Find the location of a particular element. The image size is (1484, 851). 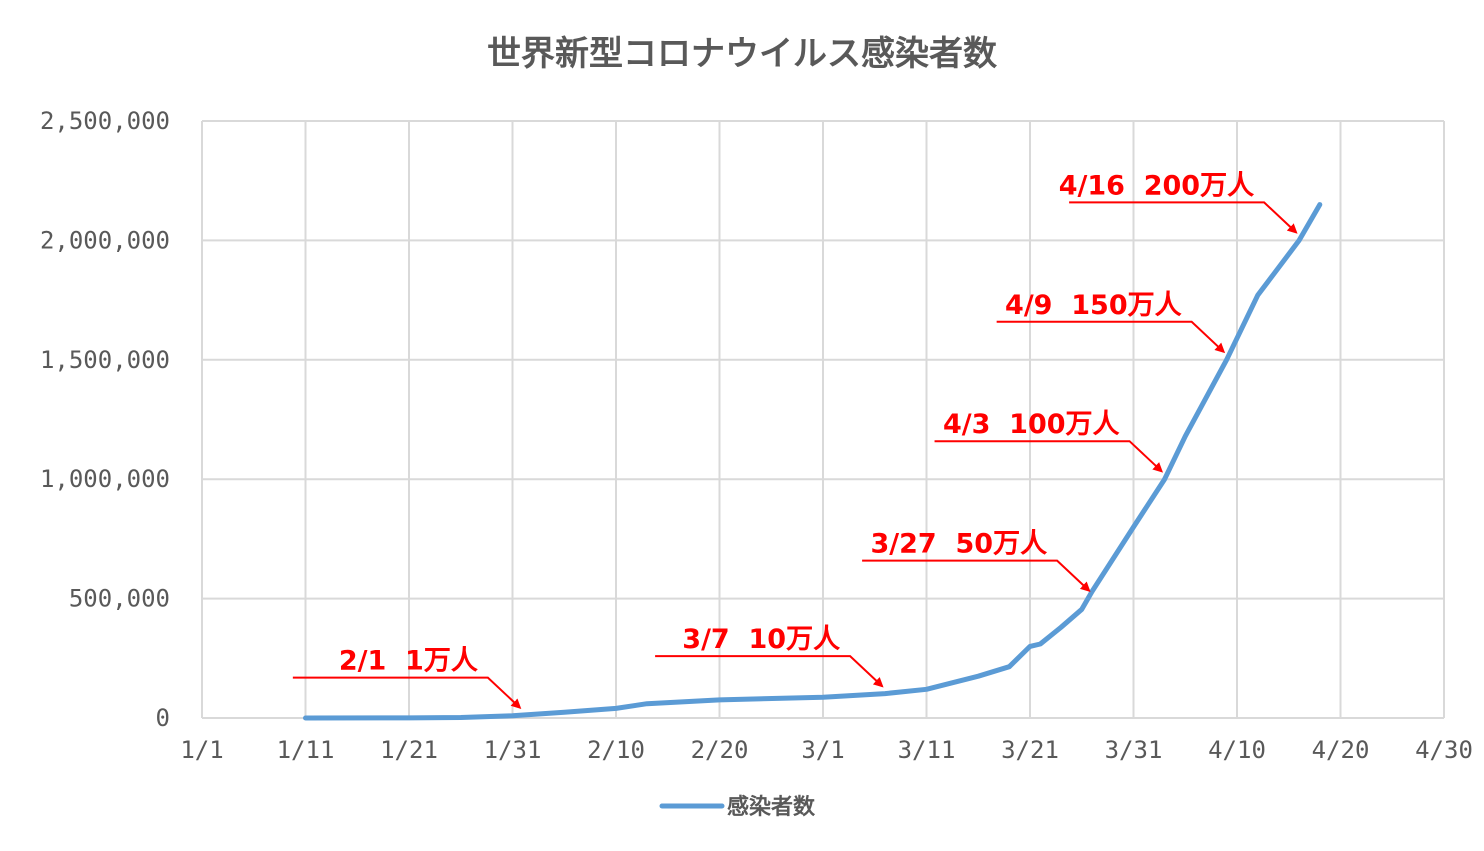

y-tick-label: 0 is located at coordinates (163, 718).